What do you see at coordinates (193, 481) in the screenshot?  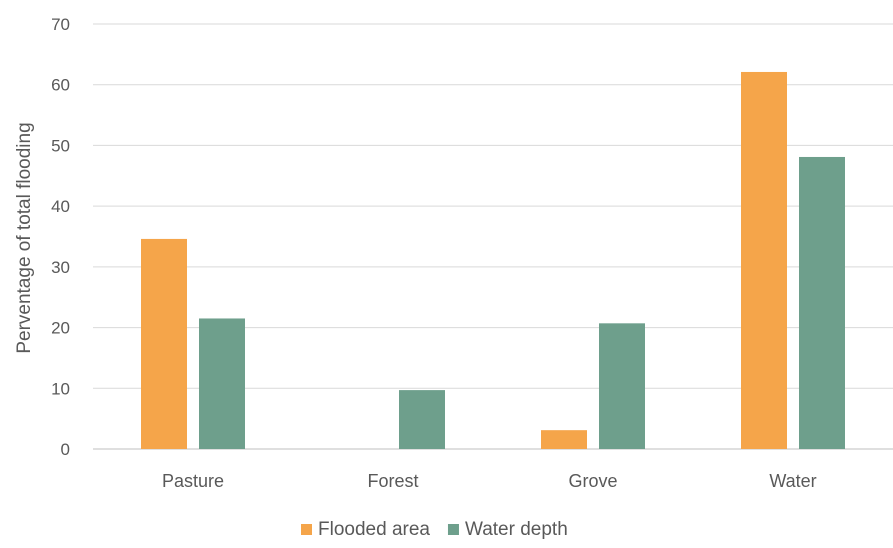 I see `x-category-label: Pasture` at bounding box center [193, 481].